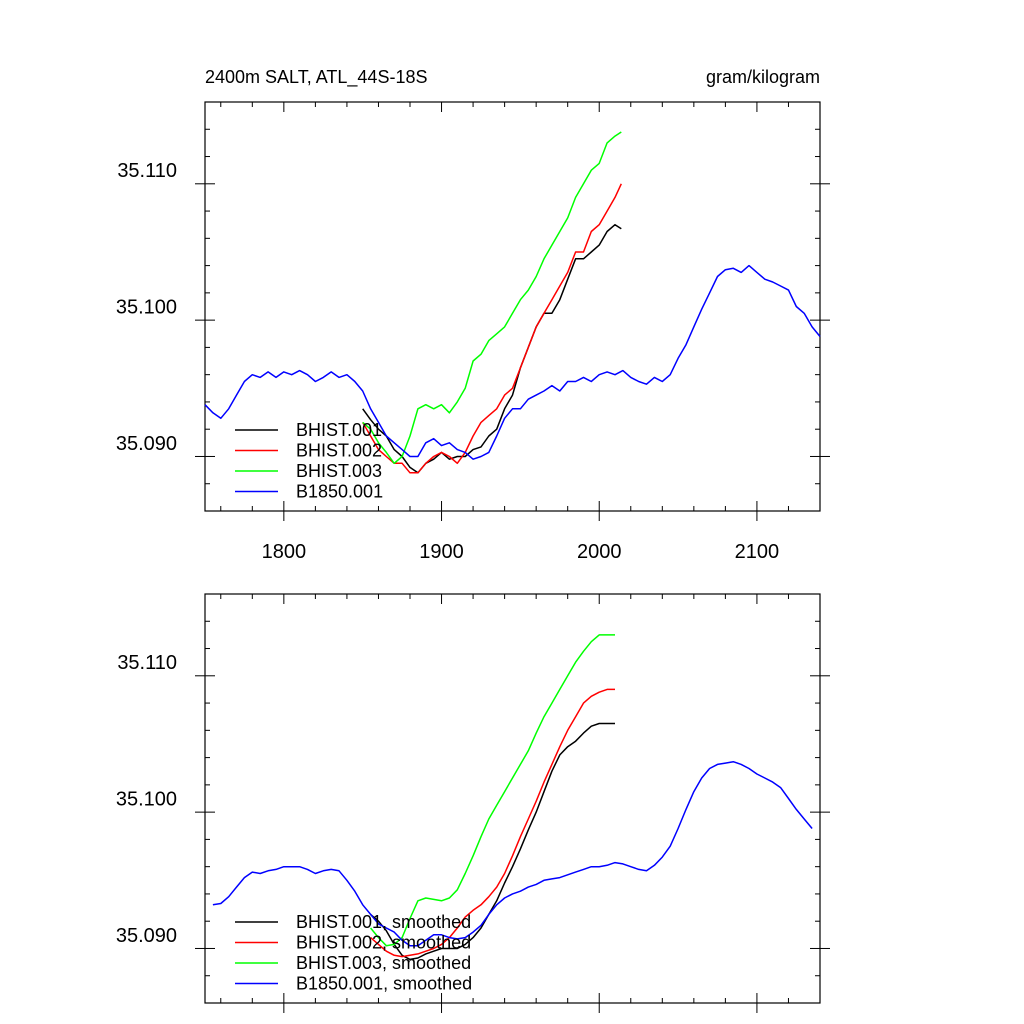 This screenshot has height=1024, width=1024. I want to click on legend-label: BHIST.001, smoothed, so click(383, 922).